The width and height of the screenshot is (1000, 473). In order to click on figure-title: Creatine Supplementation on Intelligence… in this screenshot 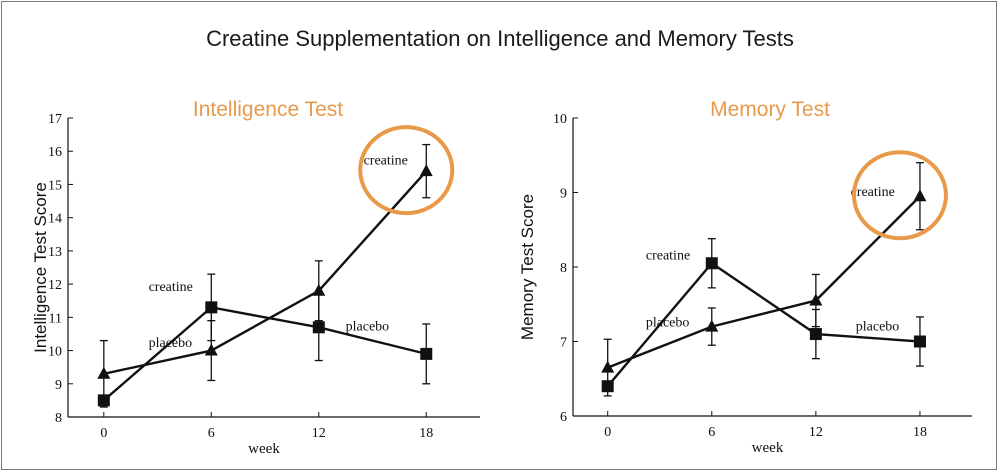, I will do `click(500, 38)`.